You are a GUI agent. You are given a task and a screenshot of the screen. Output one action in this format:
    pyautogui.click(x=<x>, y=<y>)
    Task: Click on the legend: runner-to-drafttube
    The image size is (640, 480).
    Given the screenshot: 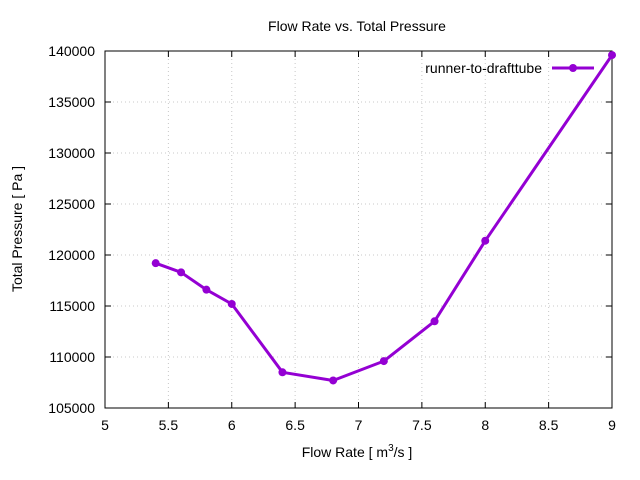 What is the action you would take?
    pyautogui.click(x=509, y=68)
    